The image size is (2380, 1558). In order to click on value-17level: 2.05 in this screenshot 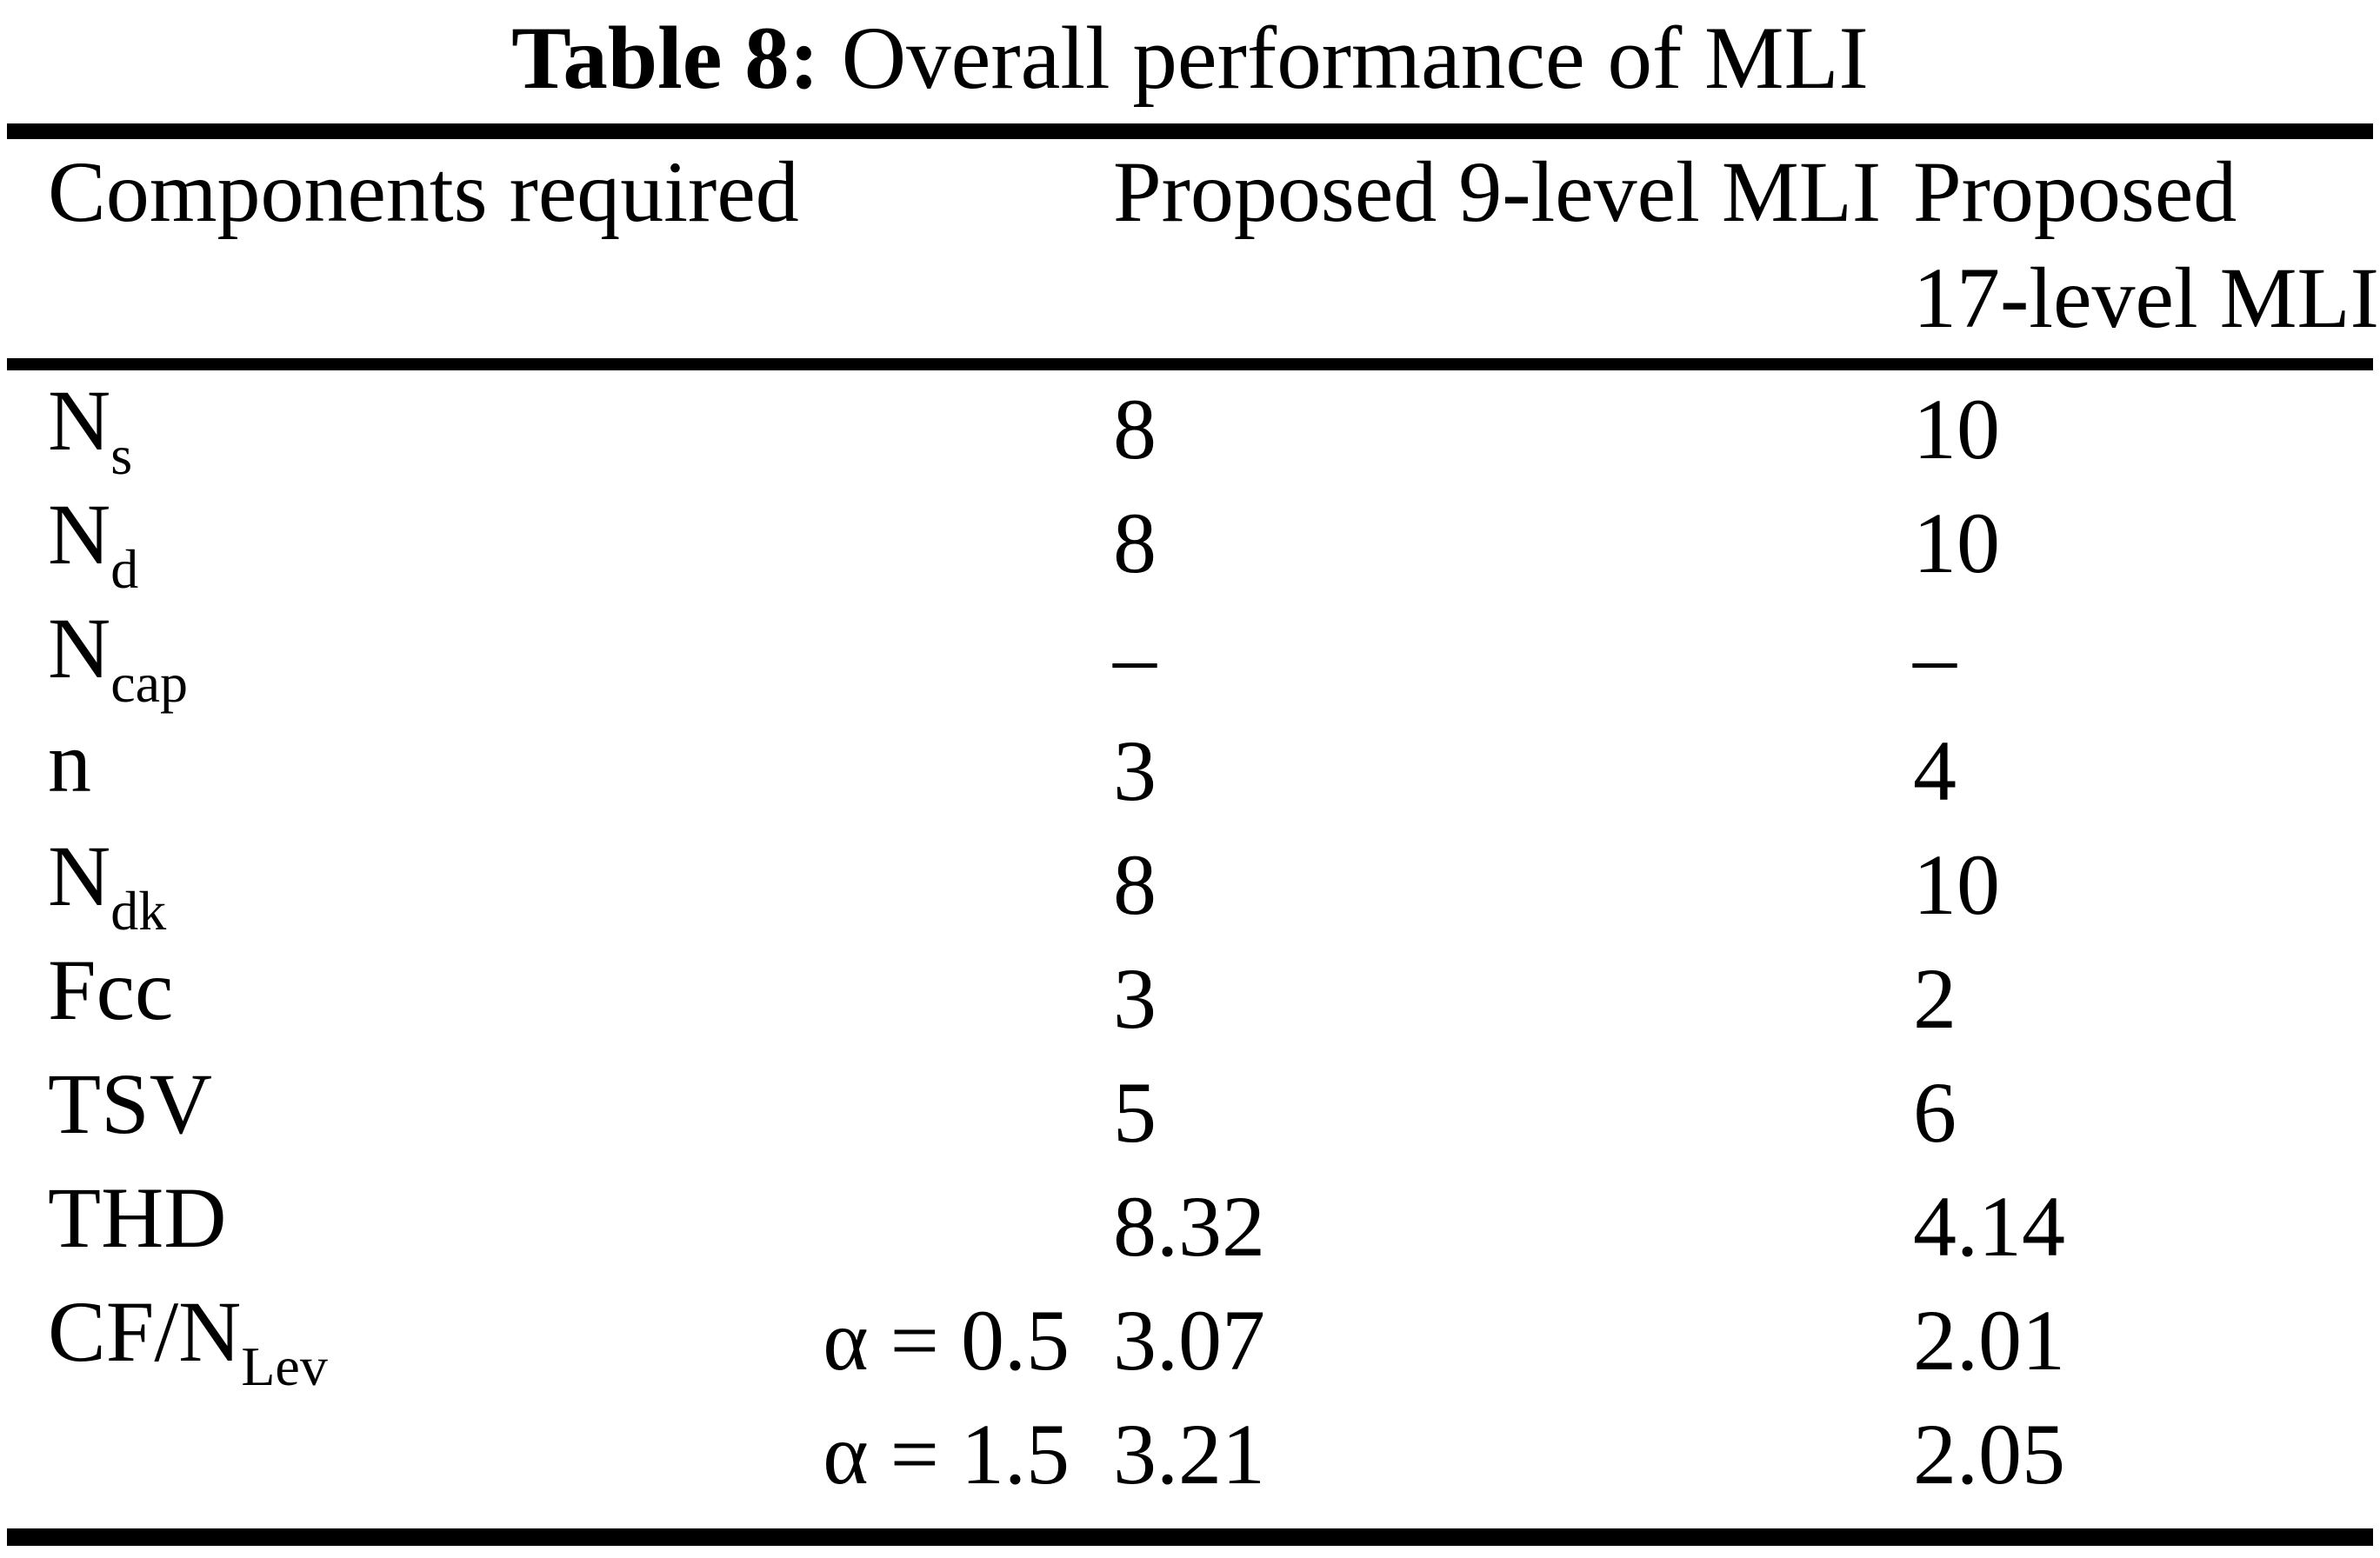, I will do `click(1989, 1454)`.